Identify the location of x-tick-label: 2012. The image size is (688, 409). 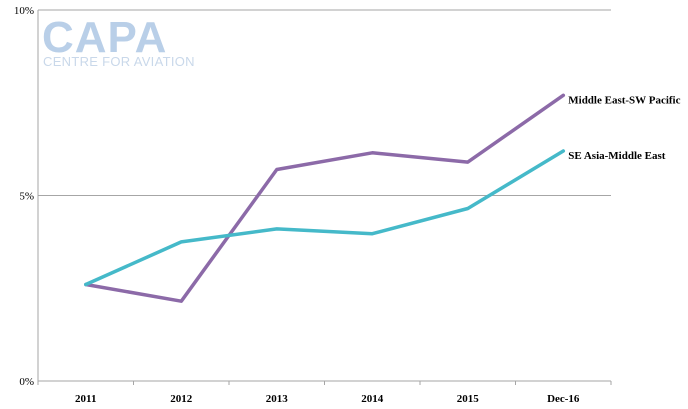
(181, 399).